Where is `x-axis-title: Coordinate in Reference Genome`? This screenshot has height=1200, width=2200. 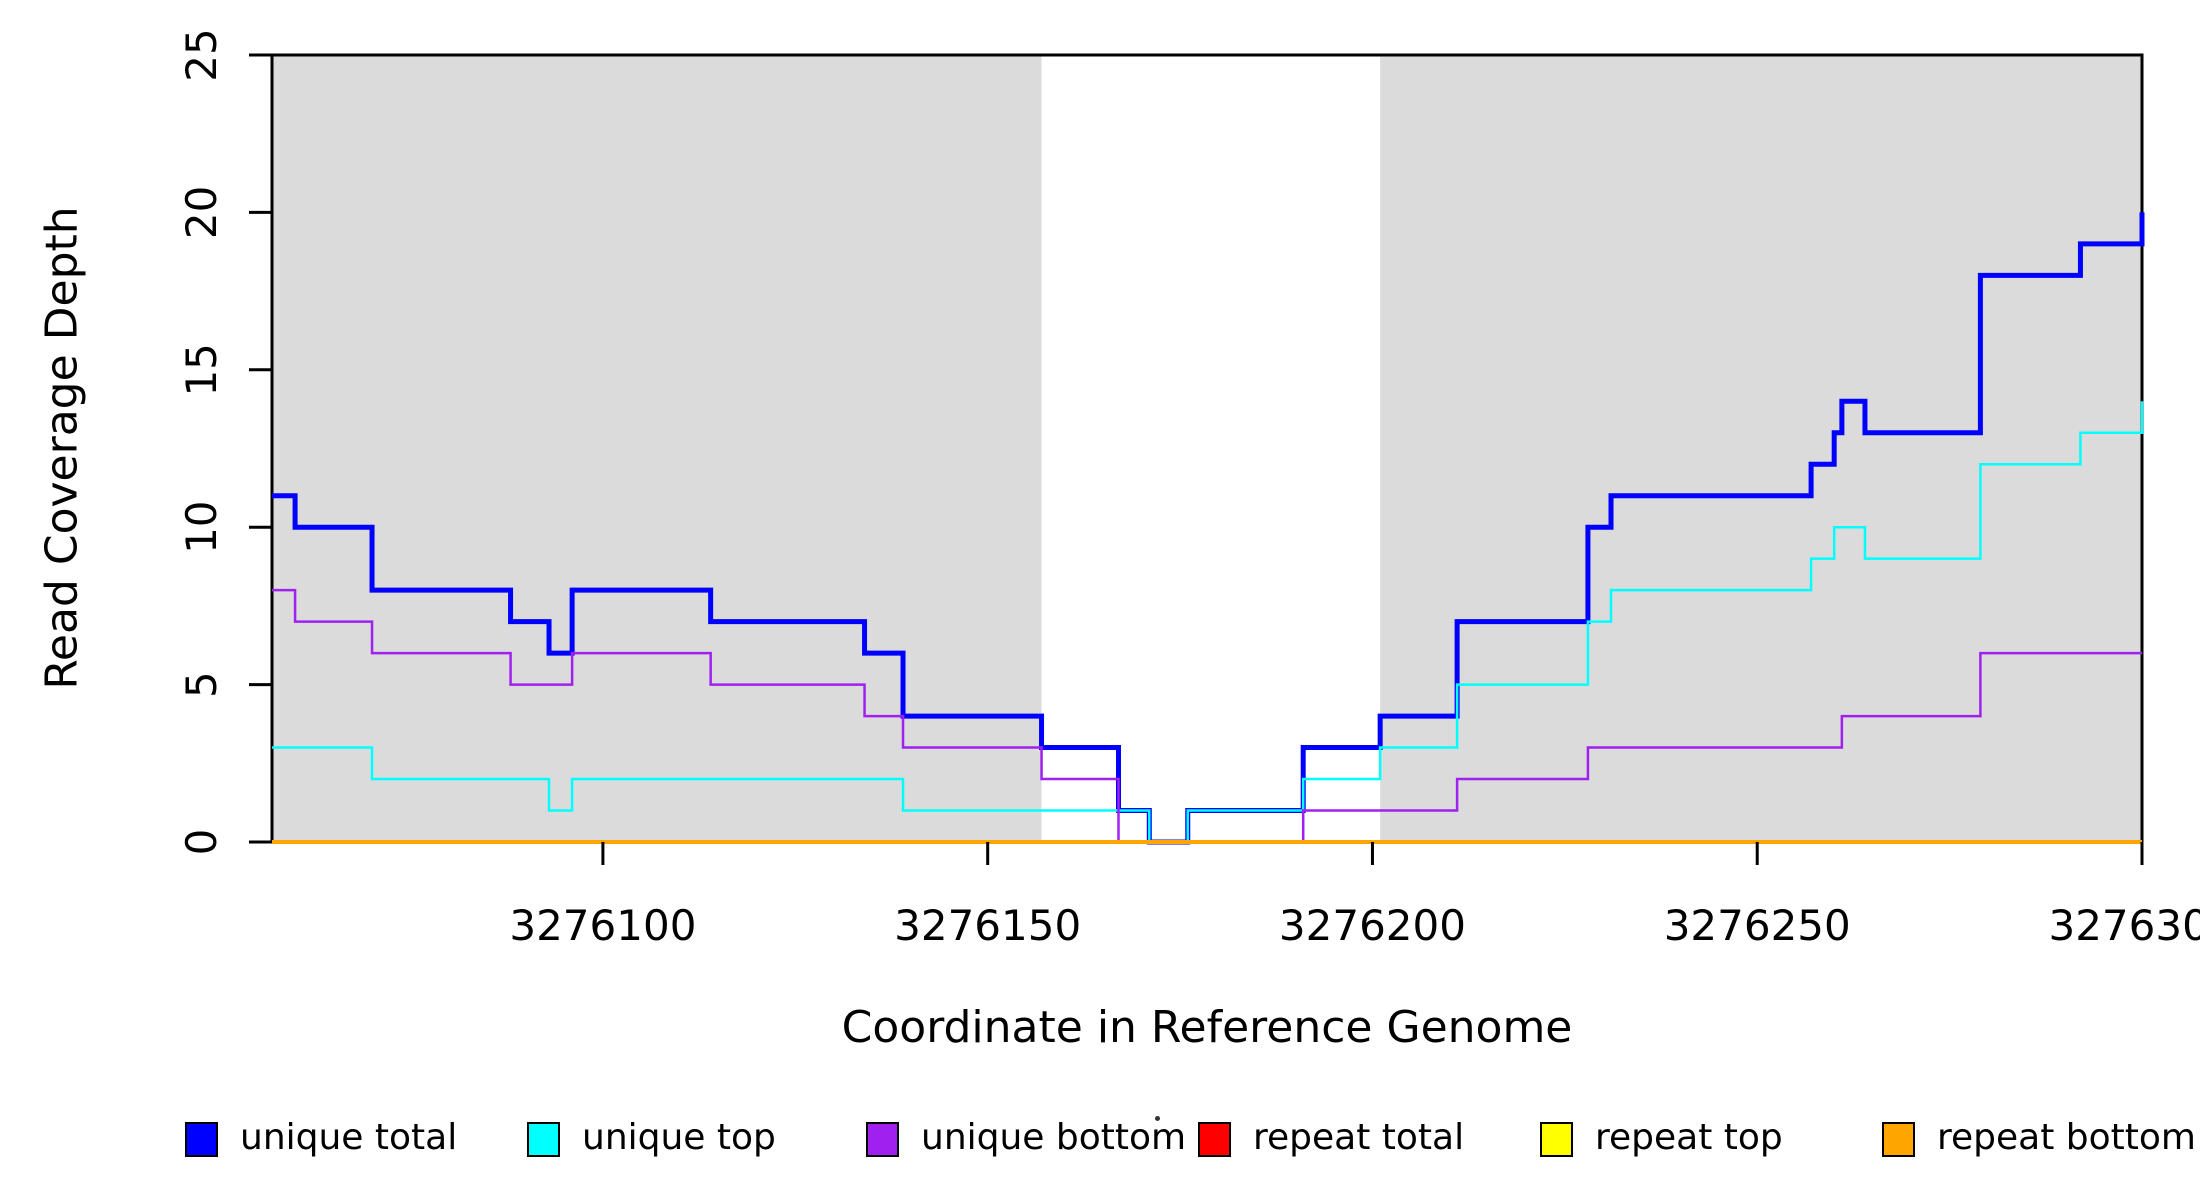 x-axis-title: Coordinate in Reference Genome is located at coordinates (1207, 1027).